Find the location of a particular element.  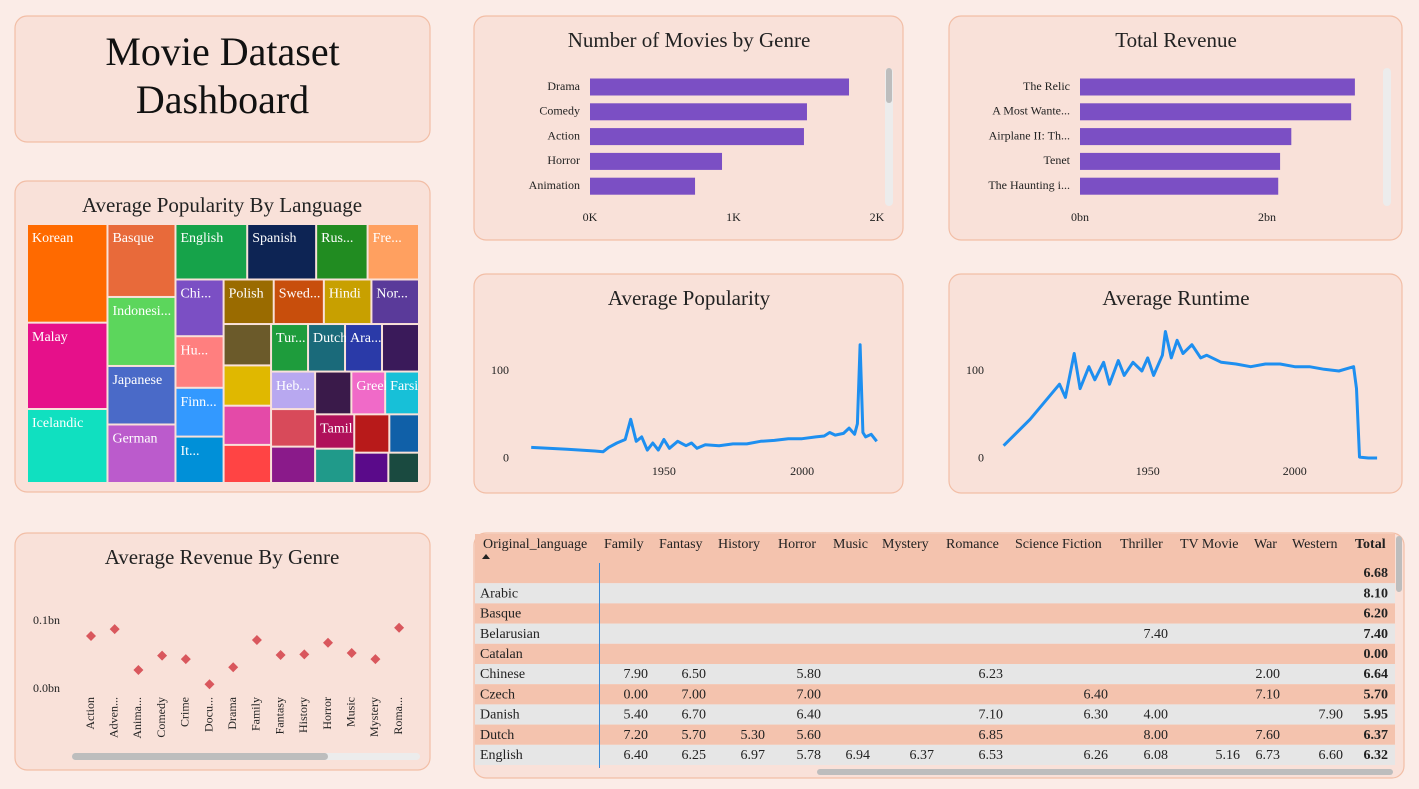

table-cell: 8.10 is located at coordinates (1376, 593).